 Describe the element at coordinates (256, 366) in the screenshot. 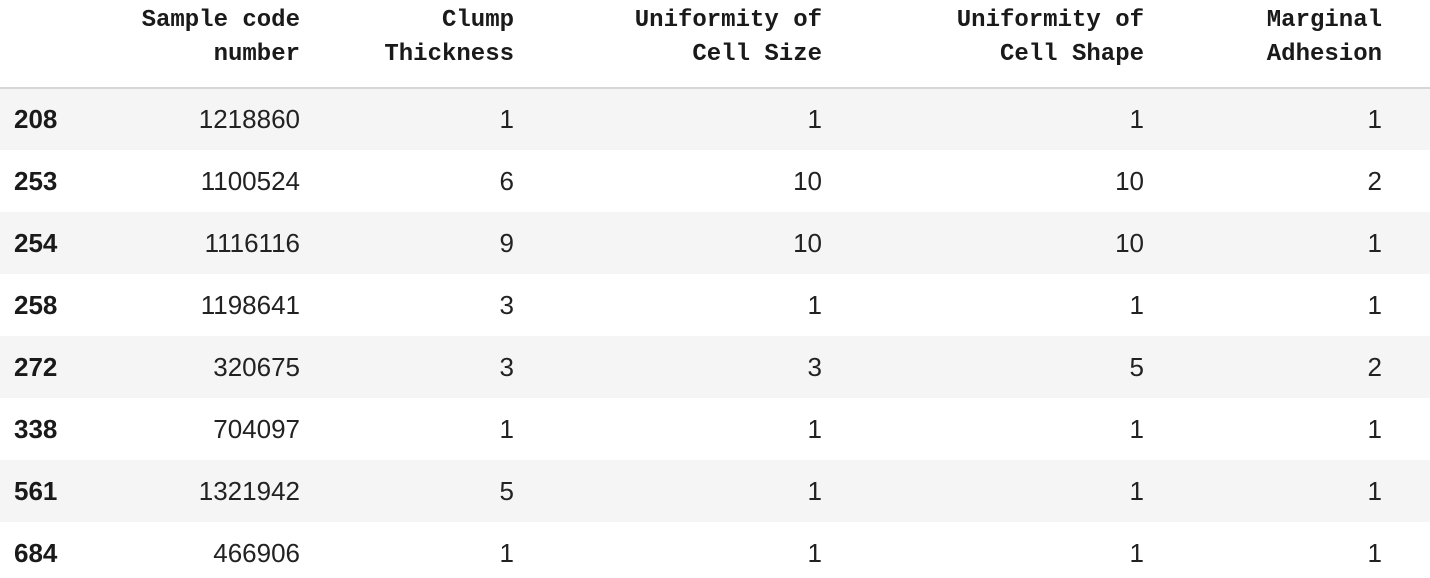

I see `cell-sample-code-number: 320675` at that location.